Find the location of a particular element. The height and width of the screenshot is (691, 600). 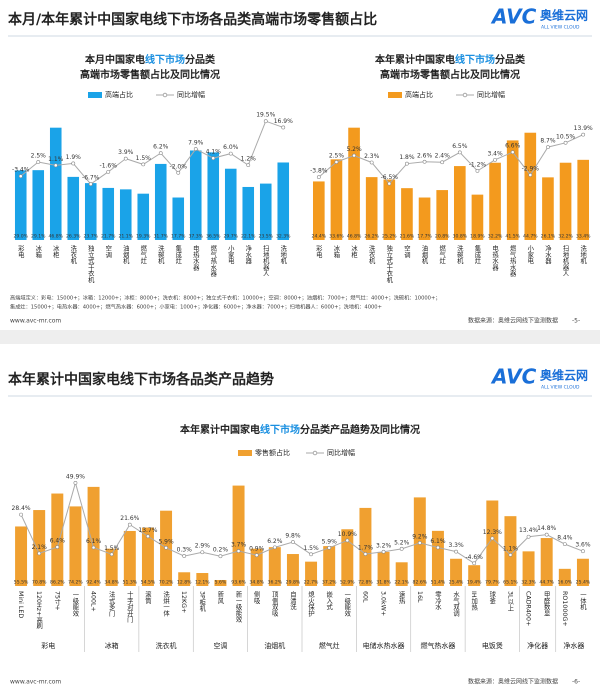

bar-value-label: 93.6% is located at coordinates (238, 583).